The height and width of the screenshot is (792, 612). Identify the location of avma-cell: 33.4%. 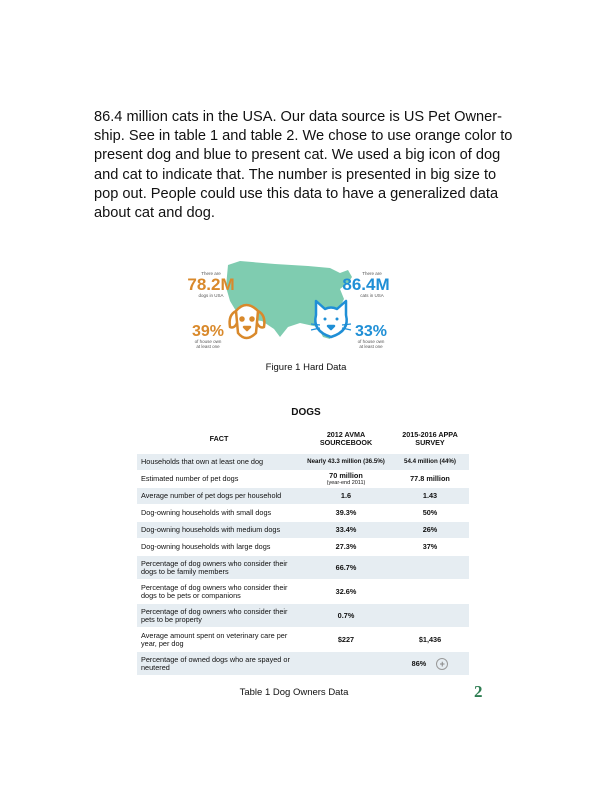
(346, 530).